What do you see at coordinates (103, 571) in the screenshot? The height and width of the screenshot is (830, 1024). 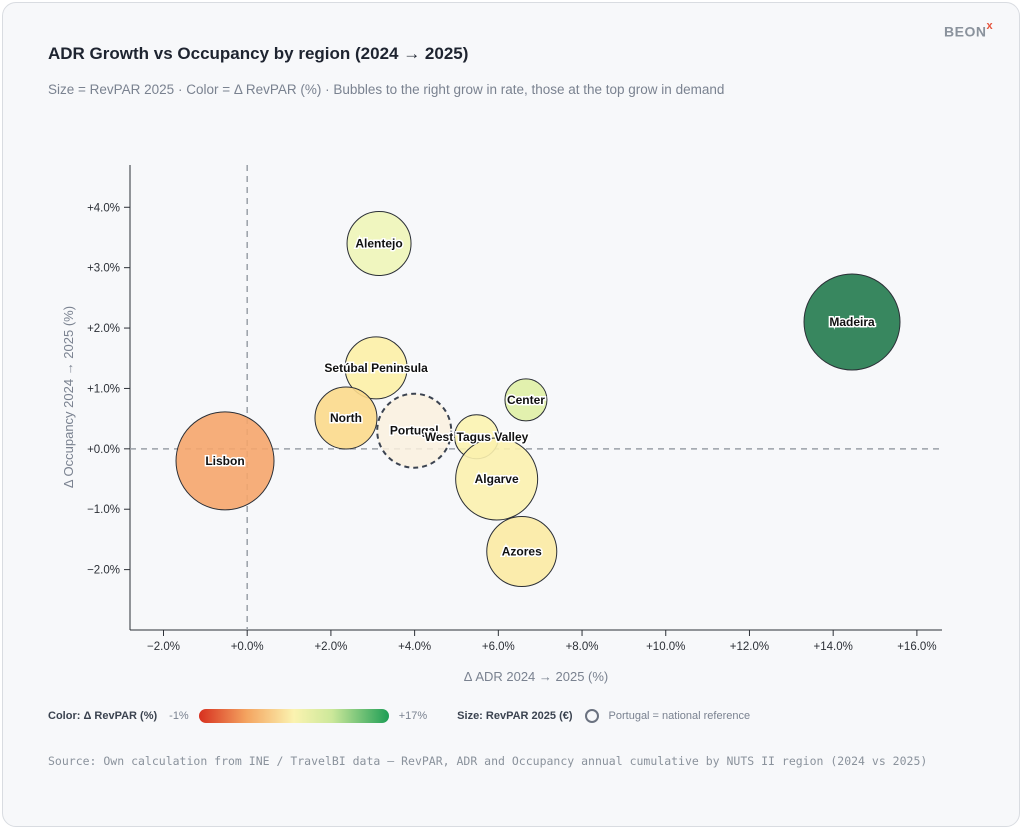 I see `y-tick-label: −2.0%` at bounding box center [103, 571].